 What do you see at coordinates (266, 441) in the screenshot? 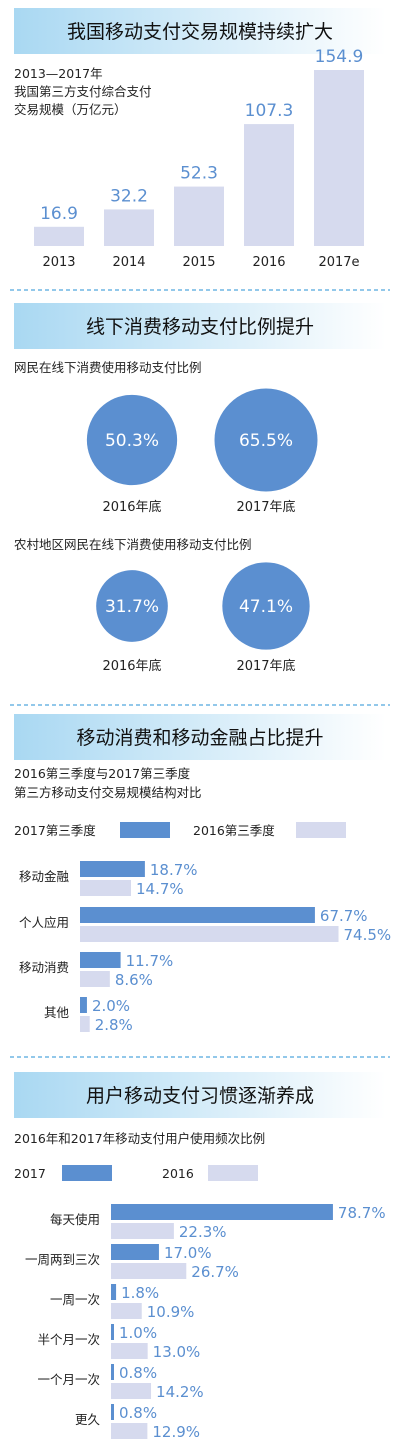
I see `bubble-value-label: 65.5%` at bounding box center [266, 441].